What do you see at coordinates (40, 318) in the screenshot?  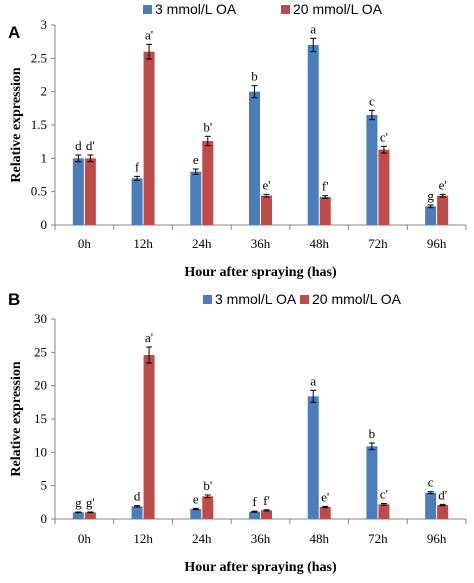 I see `y-tick-label: 30` at bounding box center [40, 318].